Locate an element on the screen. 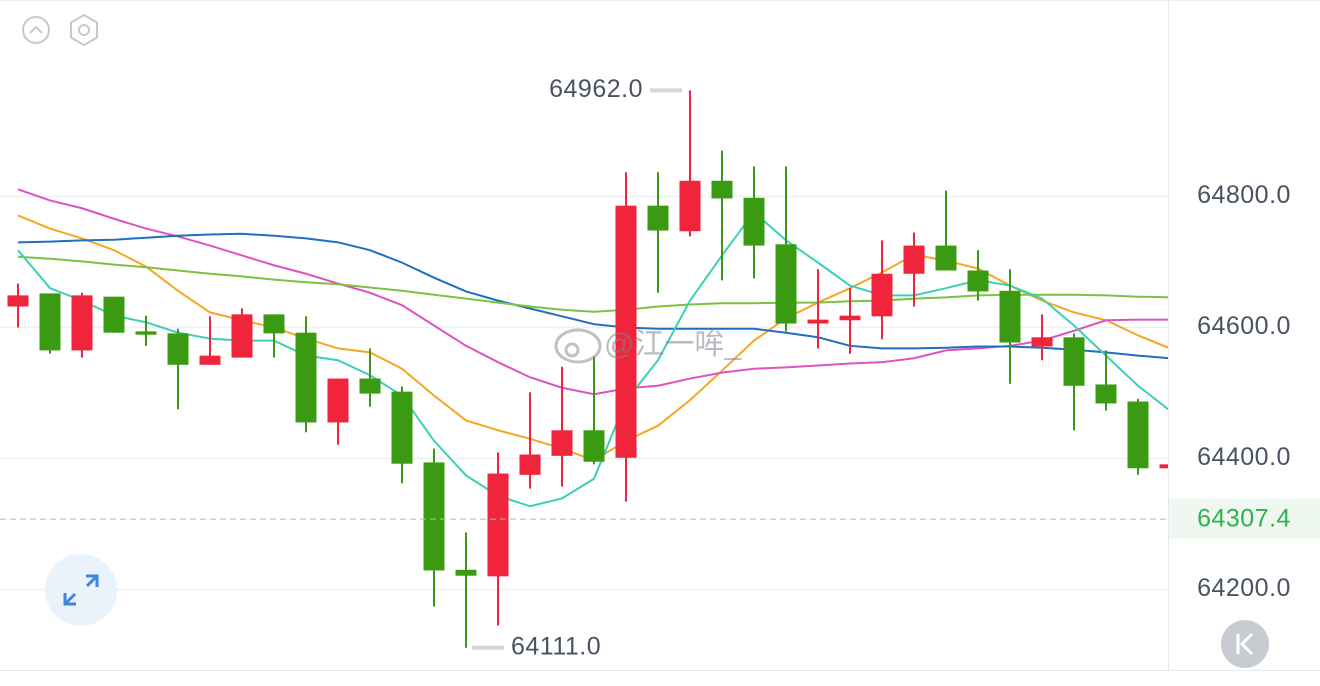 This screenshot has width=1320, height=686. axis-panel is located at coordinates (1244, 335).